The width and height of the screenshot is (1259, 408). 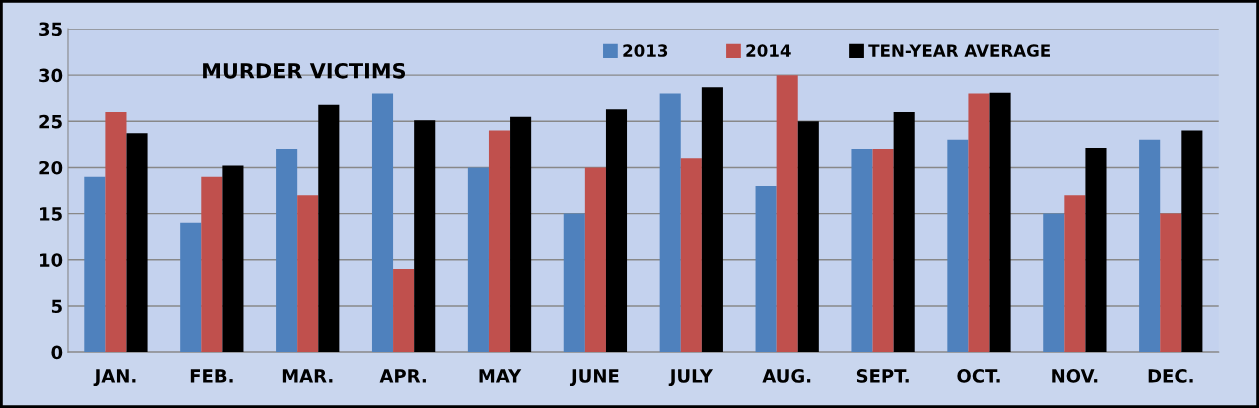 What do you see at coordinates (51, 167) in the screenshot?
I see `y-tick-label: 20` at bounding box center [51, 167].